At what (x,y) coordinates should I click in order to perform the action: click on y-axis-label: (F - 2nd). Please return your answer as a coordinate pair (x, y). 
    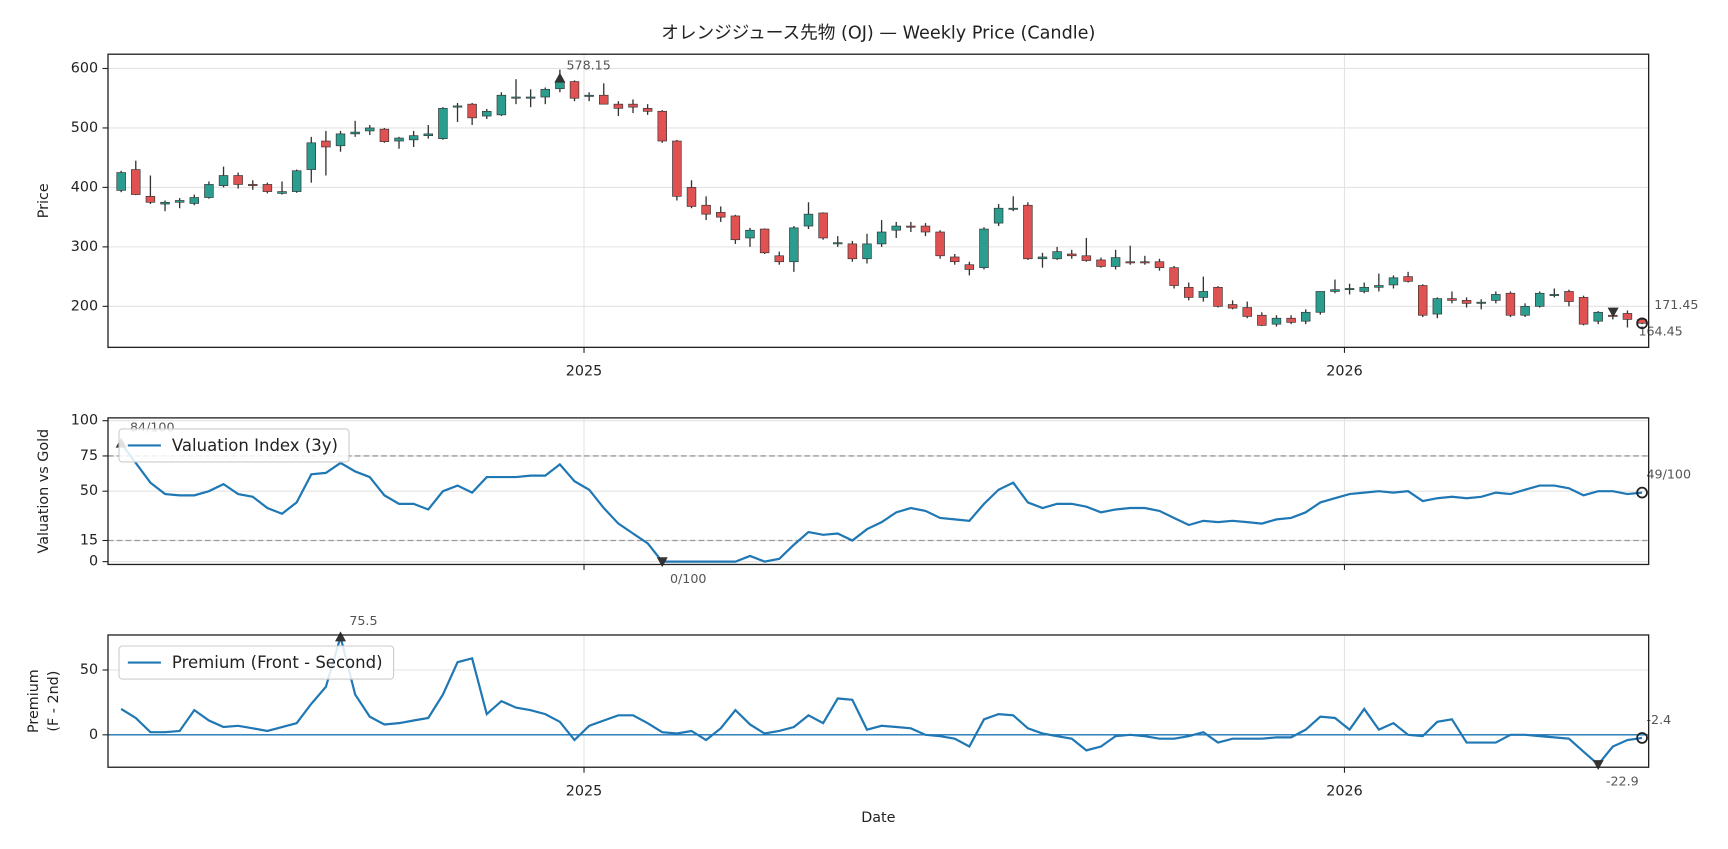
    Looking at the image, I should click on (54, 701).